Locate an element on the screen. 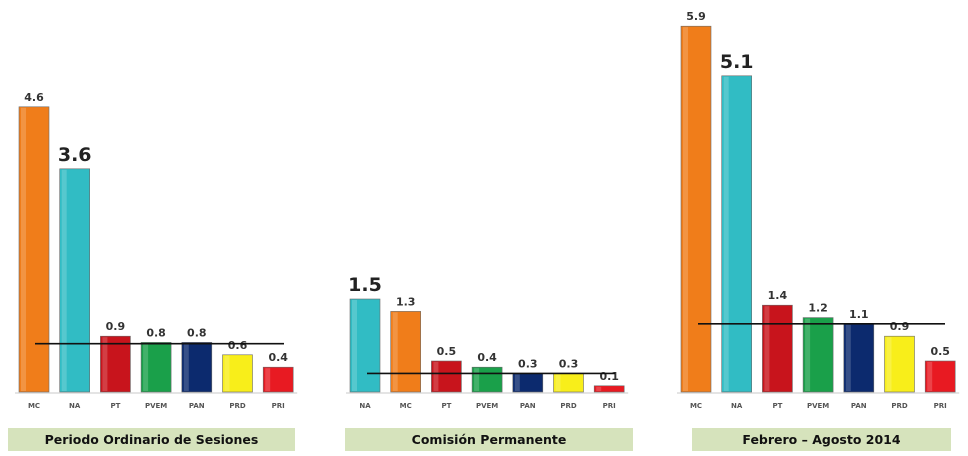 The image size is (968, 456). value-label-prd: 0.9 is located at coordinates (900, 326).